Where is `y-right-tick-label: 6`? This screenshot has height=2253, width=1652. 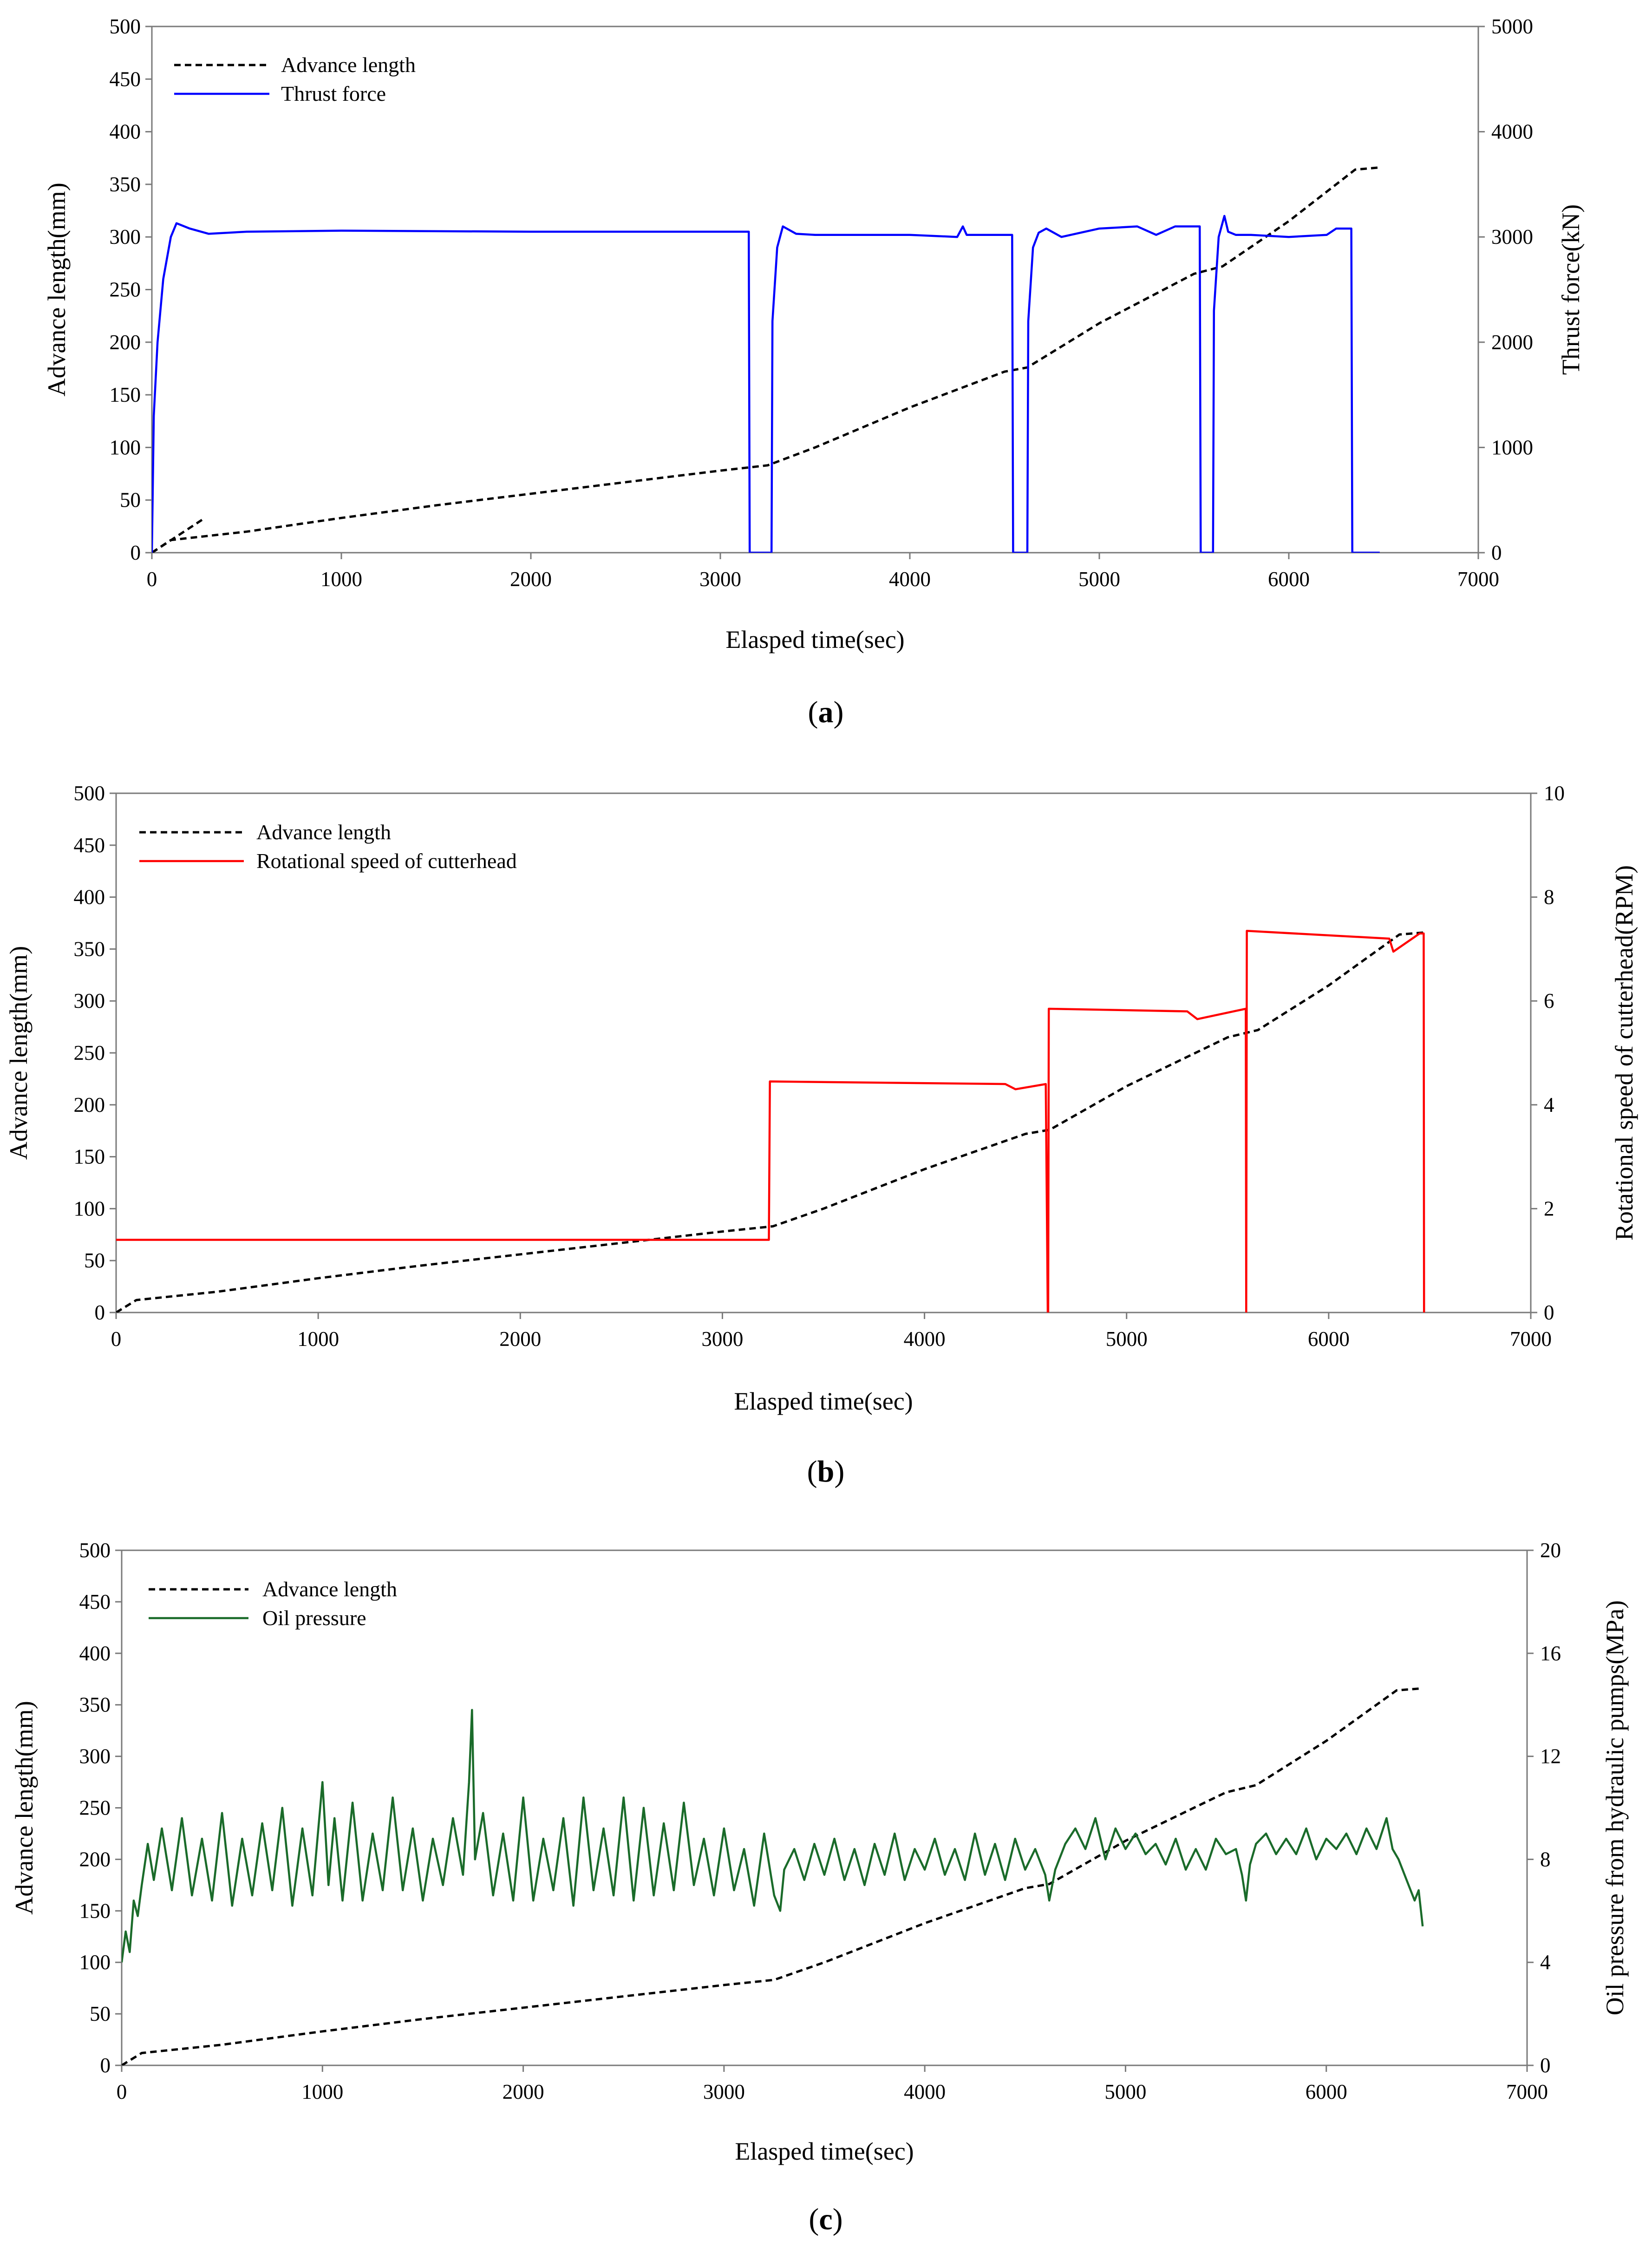 y-right-tick-label: 6 is located at coordinates (1549, 1000).